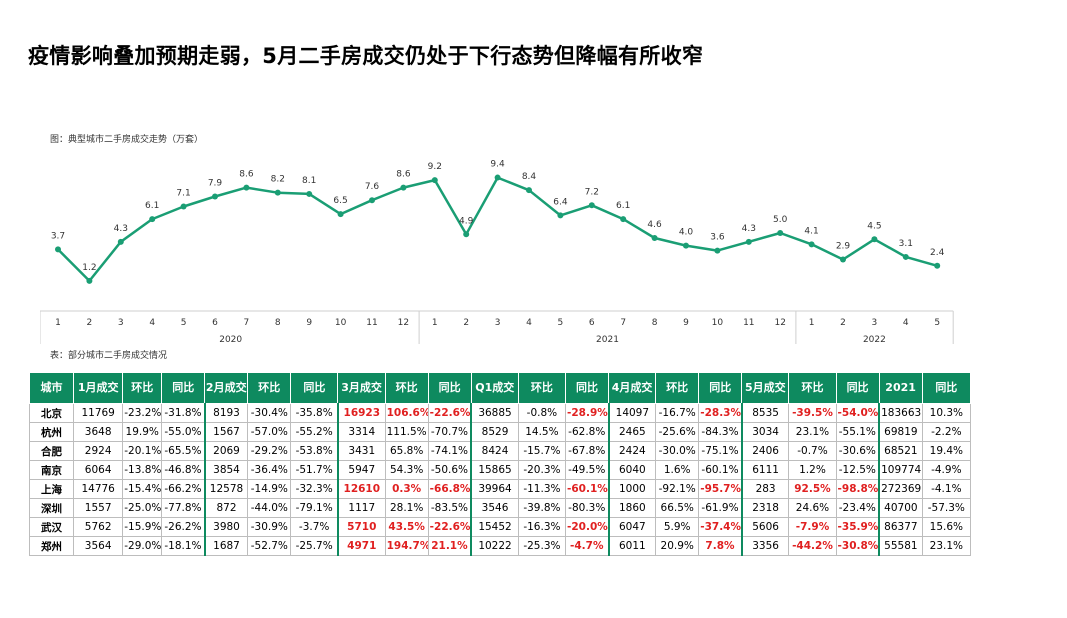 Image resolution: width=1067 pixels, height=618 pixels. What do you see at coordinates (98, 489) in the screenshot?
I see `table-cell: 14776` at bounding box center [98, 489].